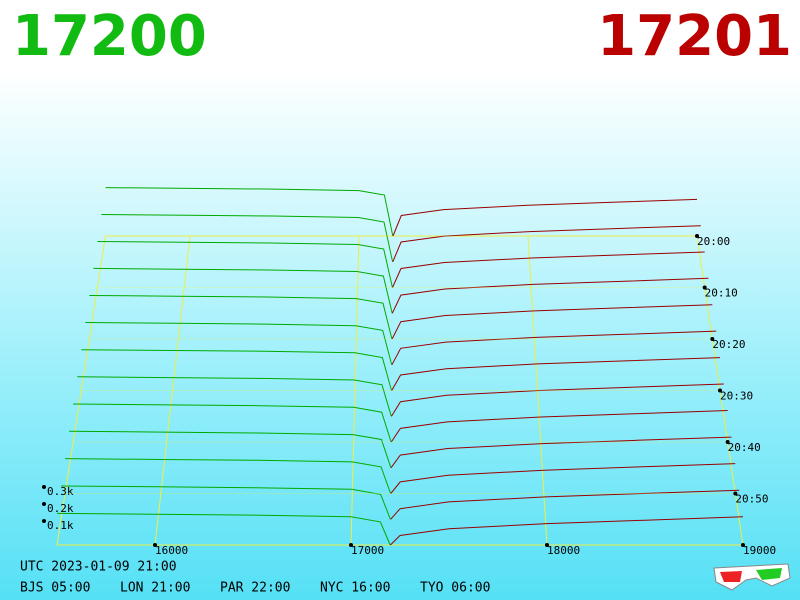  I want to click on x-tick-label: 17000, so click(367, 550).